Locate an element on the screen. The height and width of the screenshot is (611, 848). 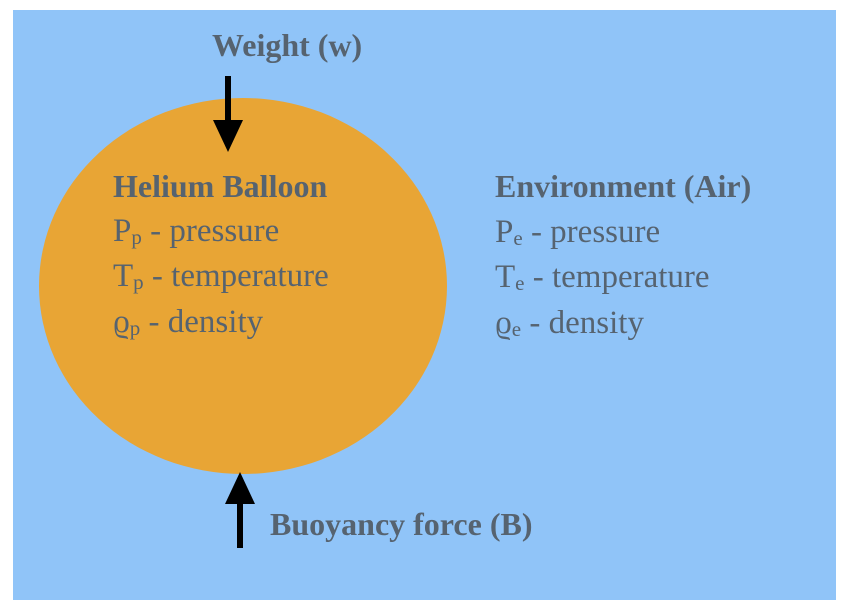
environment-title: Environment (Air) is located at coordinates (623, 186).